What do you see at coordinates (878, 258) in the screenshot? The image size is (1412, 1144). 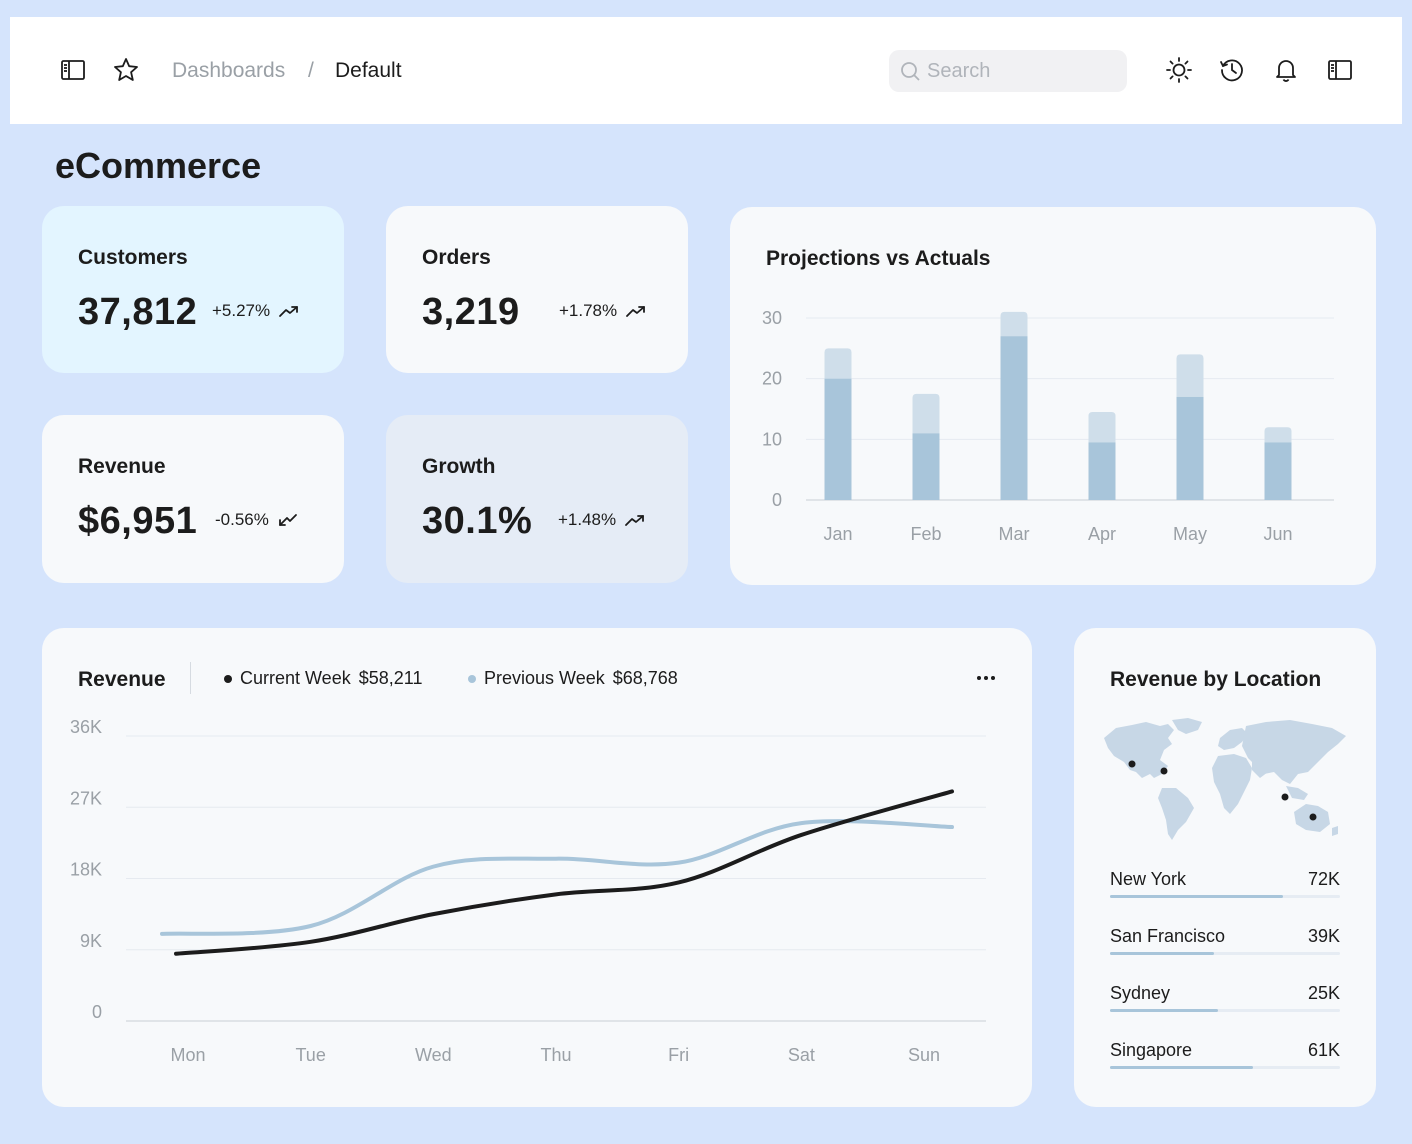 I see `projections-title: Projections vs Actuals` at bounding box center [878, 258].